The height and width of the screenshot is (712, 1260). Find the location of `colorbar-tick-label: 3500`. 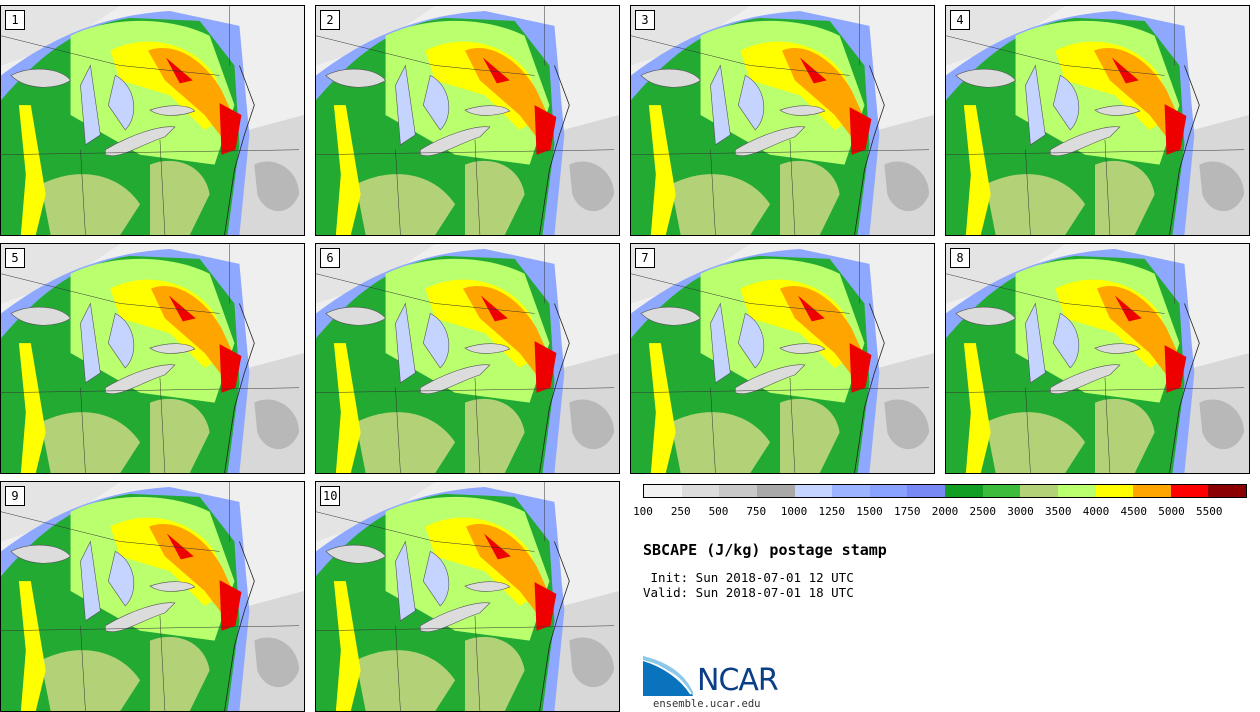

colorbar-tick-label: 3500 is located at coordinates (1058, 511).